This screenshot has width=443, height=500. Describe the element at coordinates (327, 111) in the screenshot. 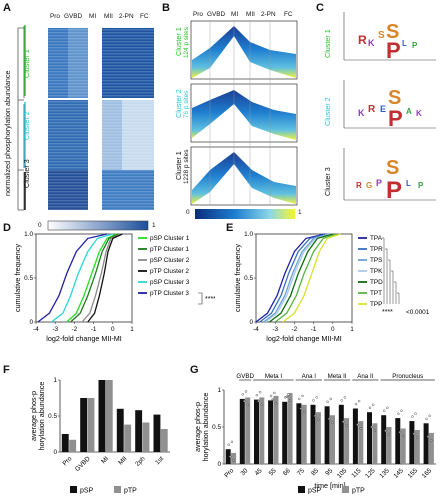

I see `panel-c-cluster2-label: Cluster 2` at that location.